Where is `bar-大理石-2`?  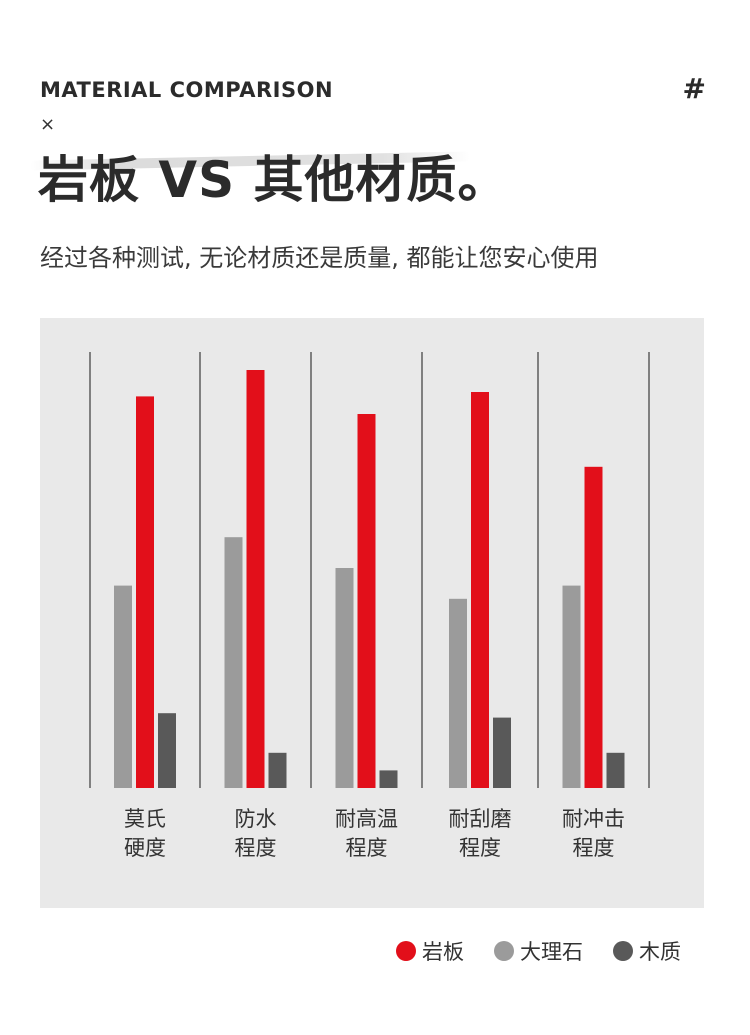
bar-大理石-2 is located at coordinates (344, 678).